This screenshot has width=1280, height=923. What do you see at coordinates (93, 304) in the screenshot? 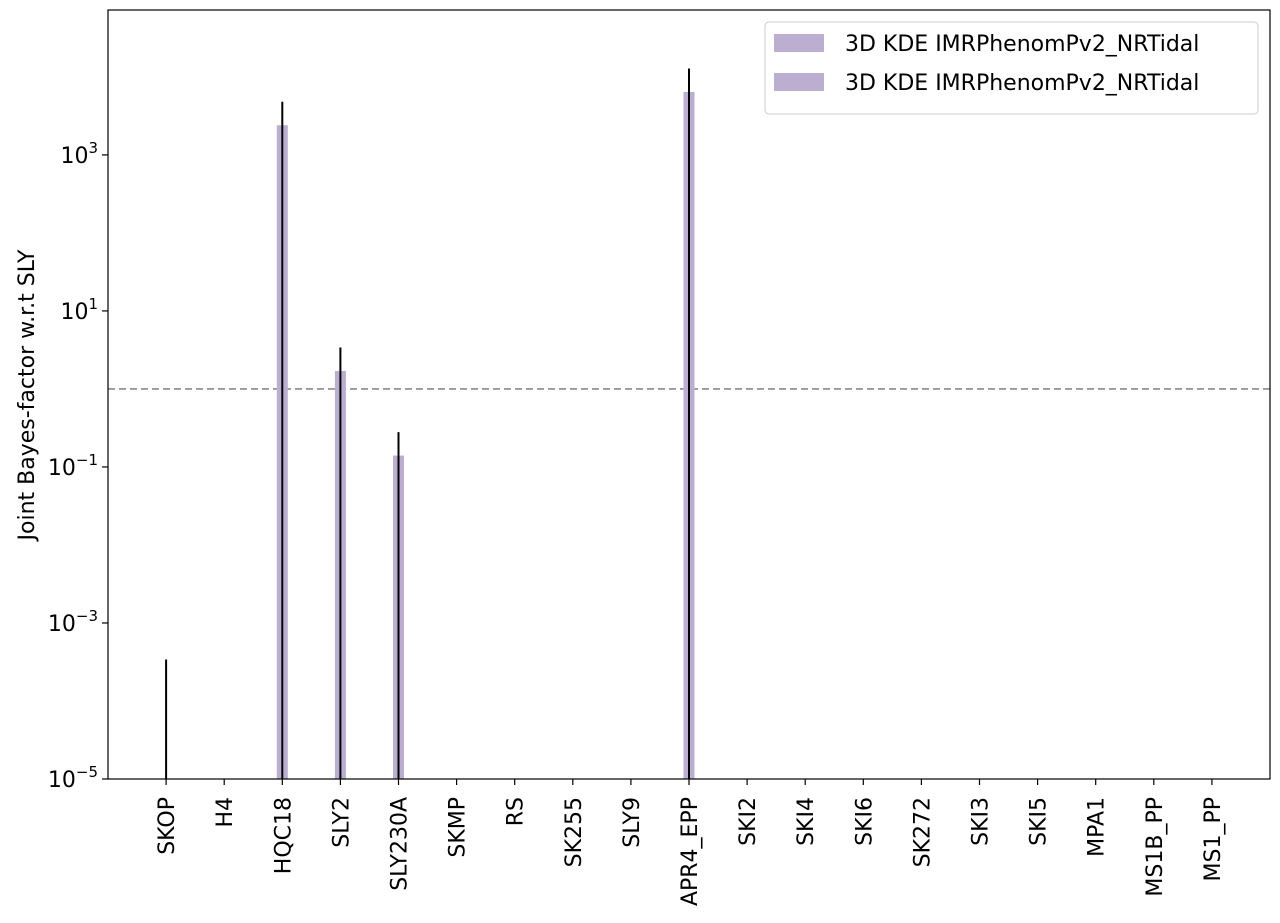
I see `y-tick-exponent: 1` at bounding box center [93, 304].